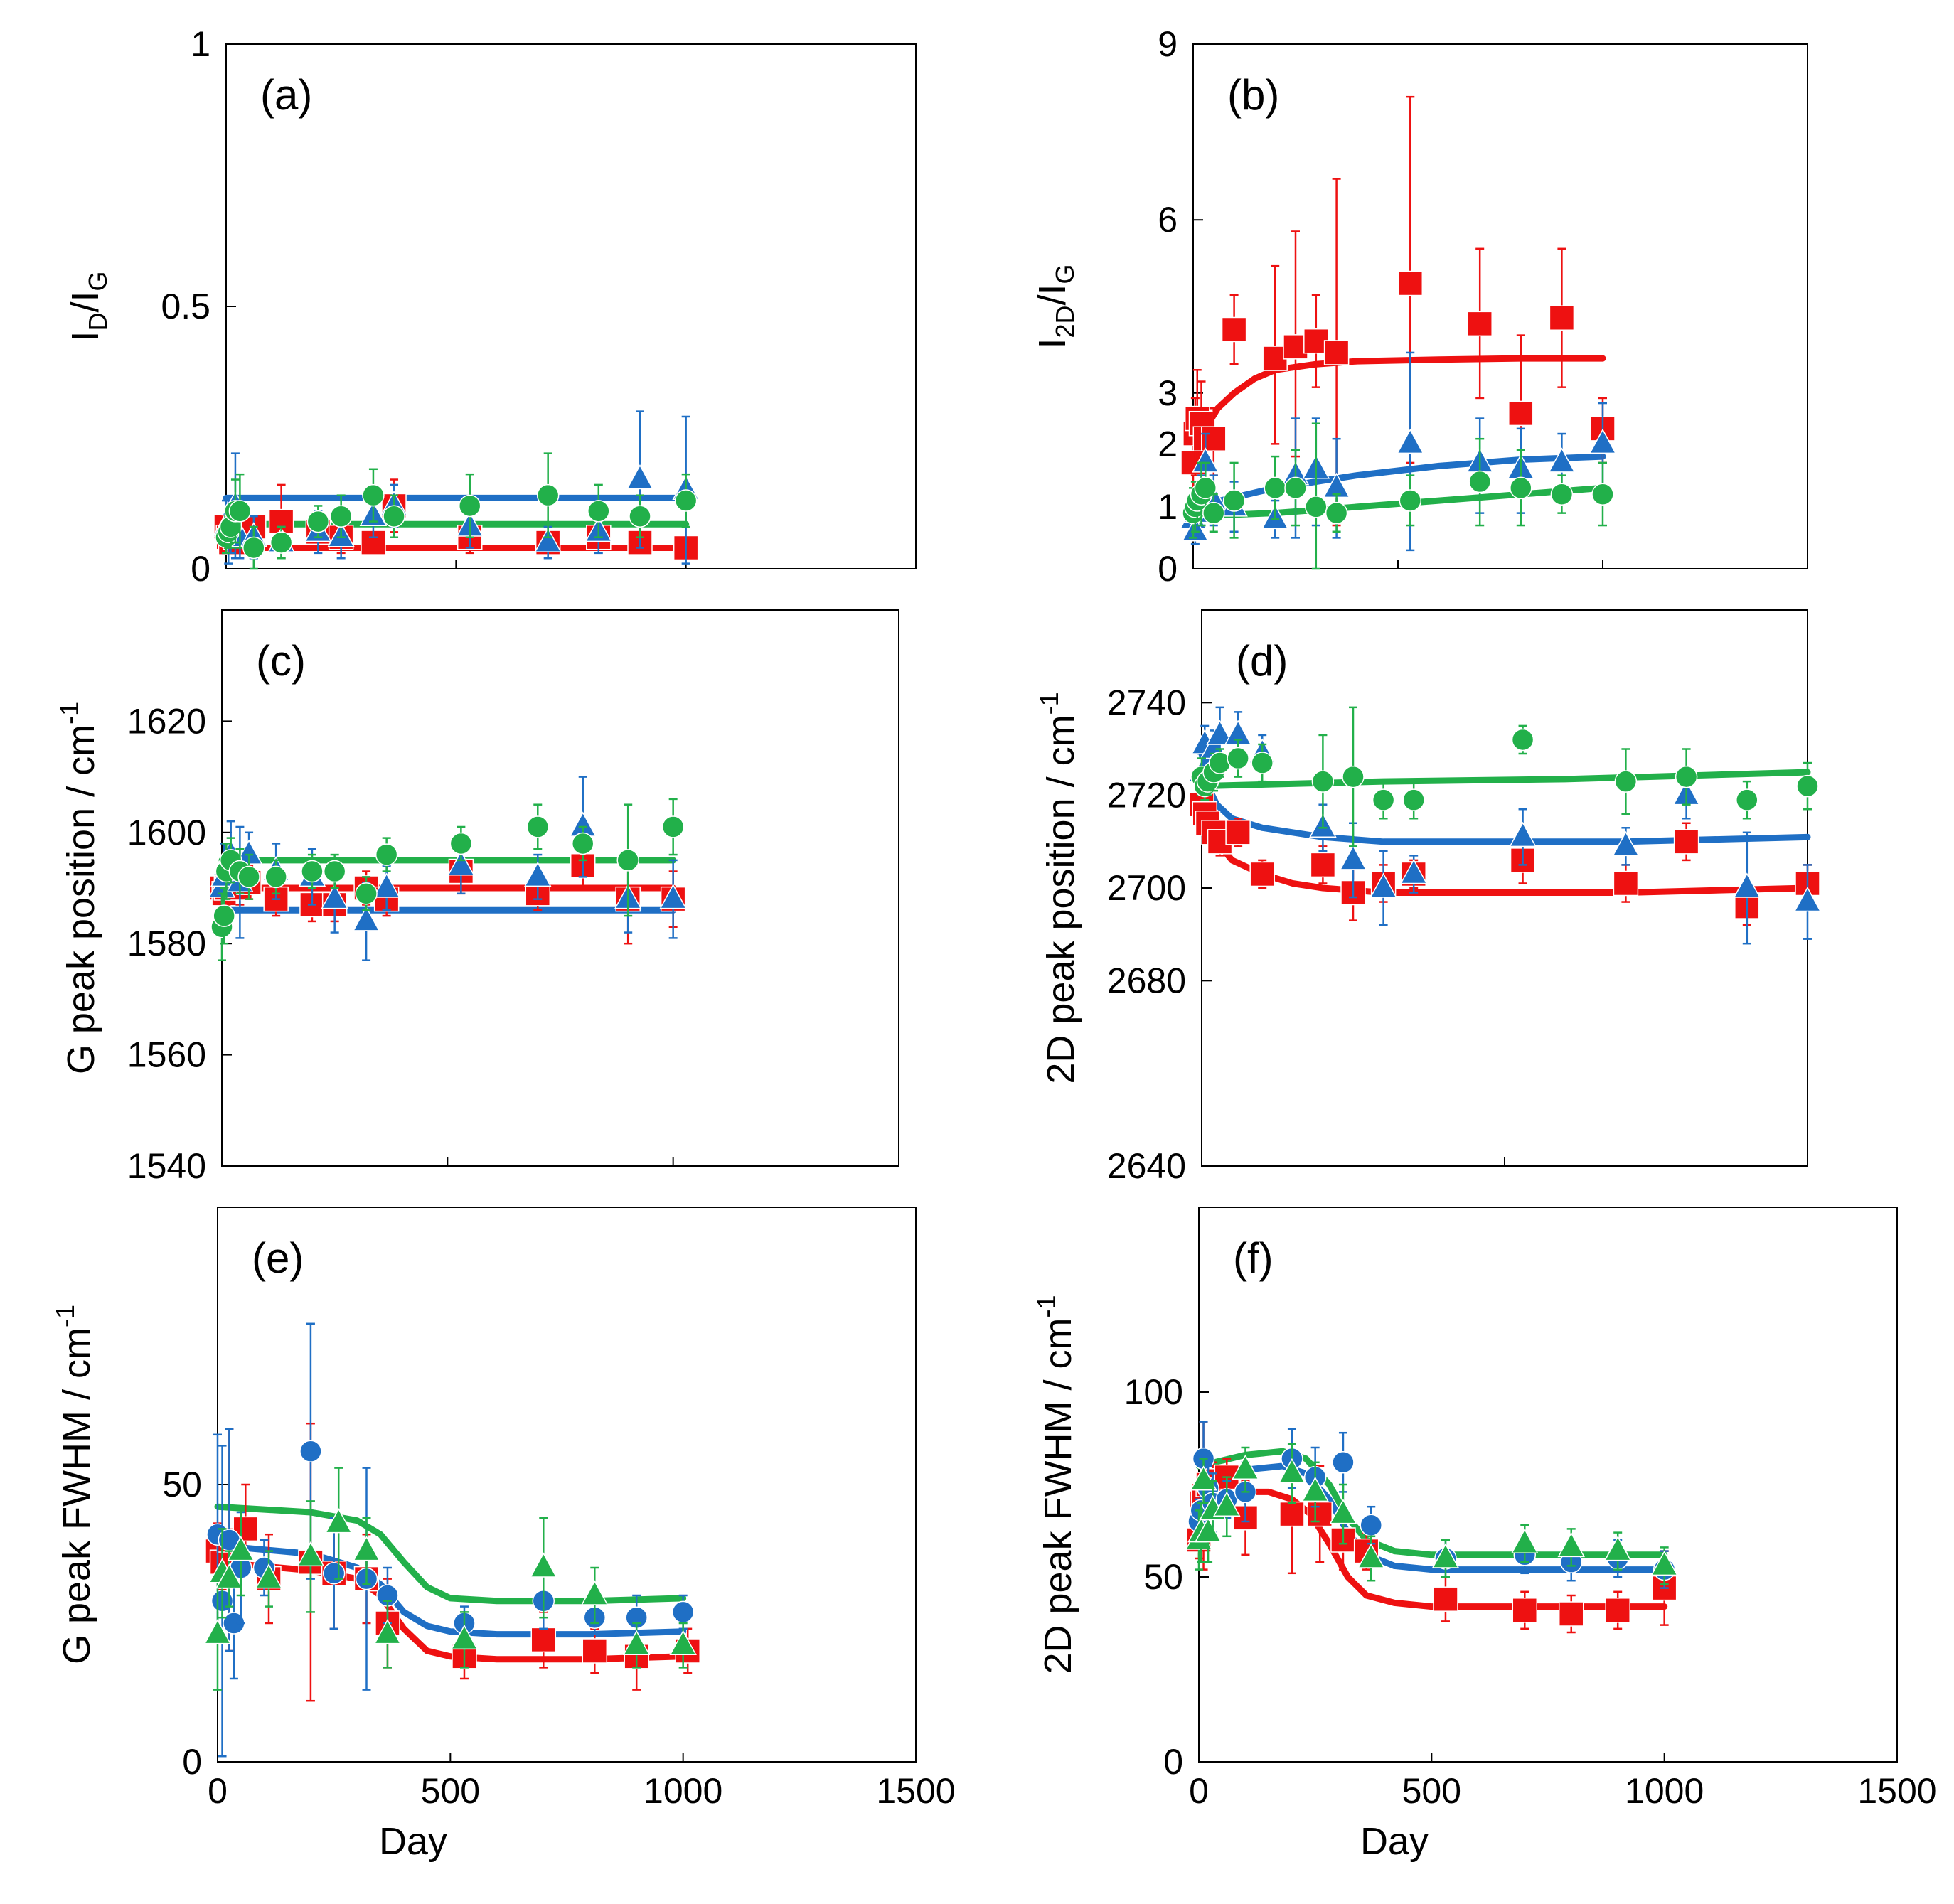  What do you see at coordinates (166, 1166) in the screenshot?
I see `y-tick-label: 1540` at bounding box center [166, 1166].